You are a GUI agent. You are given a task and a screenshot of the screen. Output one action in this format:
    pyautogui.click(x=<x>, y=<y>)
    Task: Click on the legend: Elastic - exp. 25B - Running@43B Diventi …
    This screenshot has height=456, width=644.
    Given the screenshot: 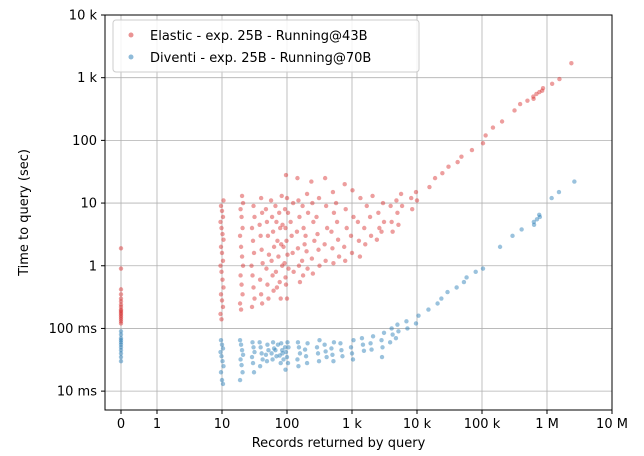 What is the action you would take?
    pyautogui.click(x=266, y=46)
    